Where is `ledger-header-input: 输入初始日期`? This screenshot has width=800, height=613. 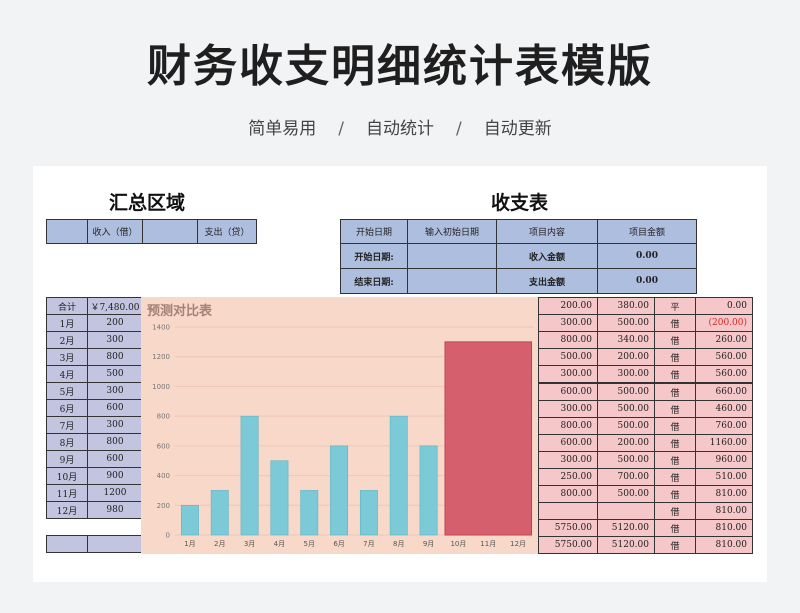
ledger-header-input: 输入初始日期 is located at coordinates (452, 231).